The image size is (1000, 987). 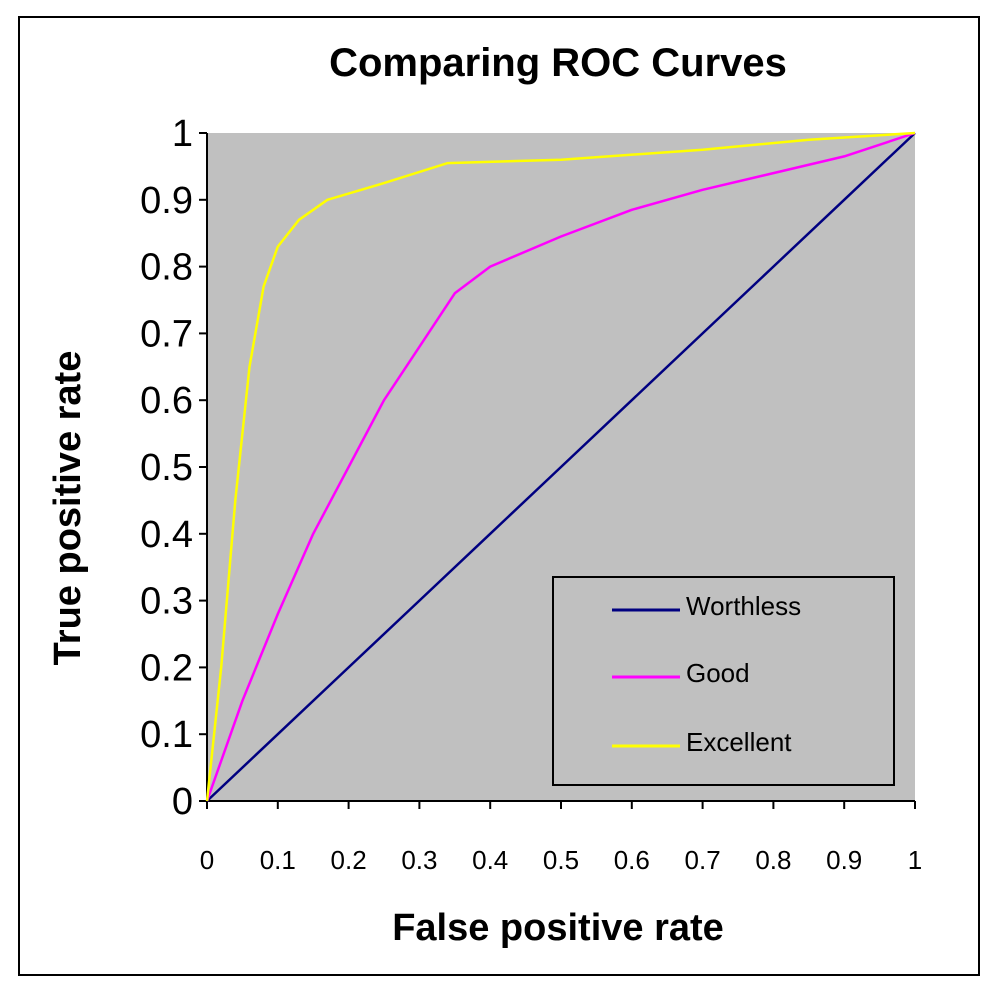 I want to click on y-tick-labels: 0 0.1 0.2 0.3 0.4 0.5 0.6 0.7 0.8 0.9 1, so click(x=166, y=468).